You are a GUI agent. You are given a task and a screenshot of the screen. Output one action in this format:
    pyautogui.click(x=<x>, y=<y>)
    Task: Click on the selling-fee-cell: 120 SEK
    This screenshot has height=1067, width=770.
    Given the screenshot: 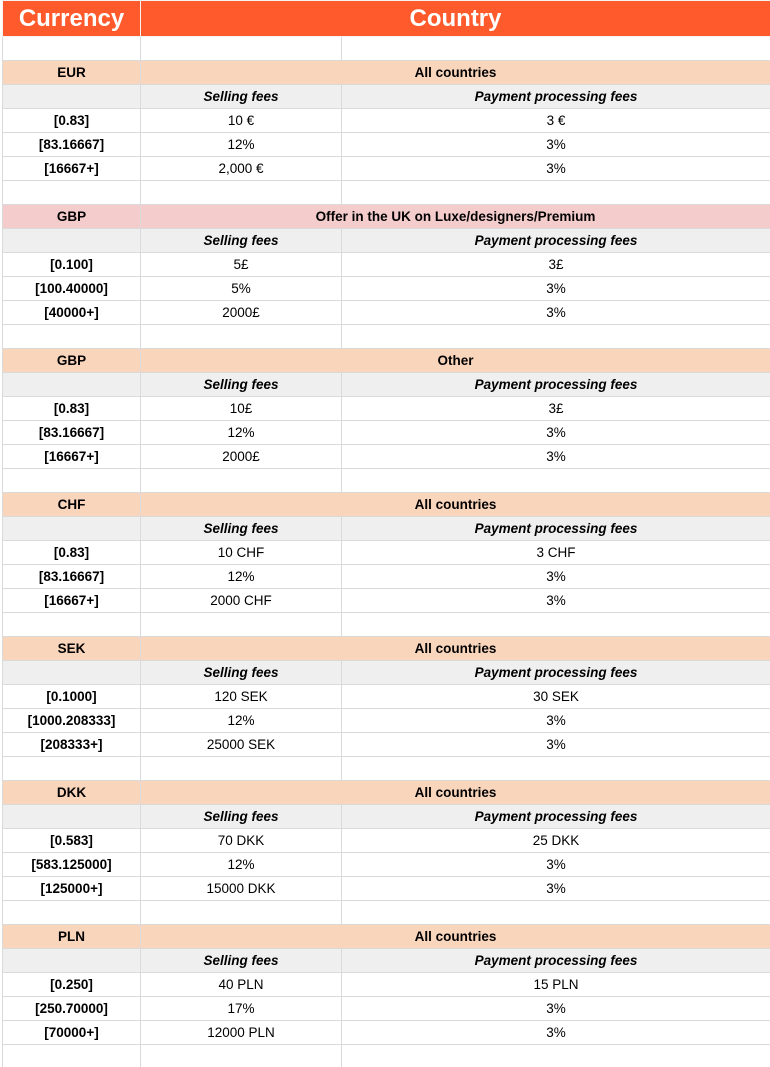 What is the action you would take?
    pyautogui.click(x=241, y=696)
    